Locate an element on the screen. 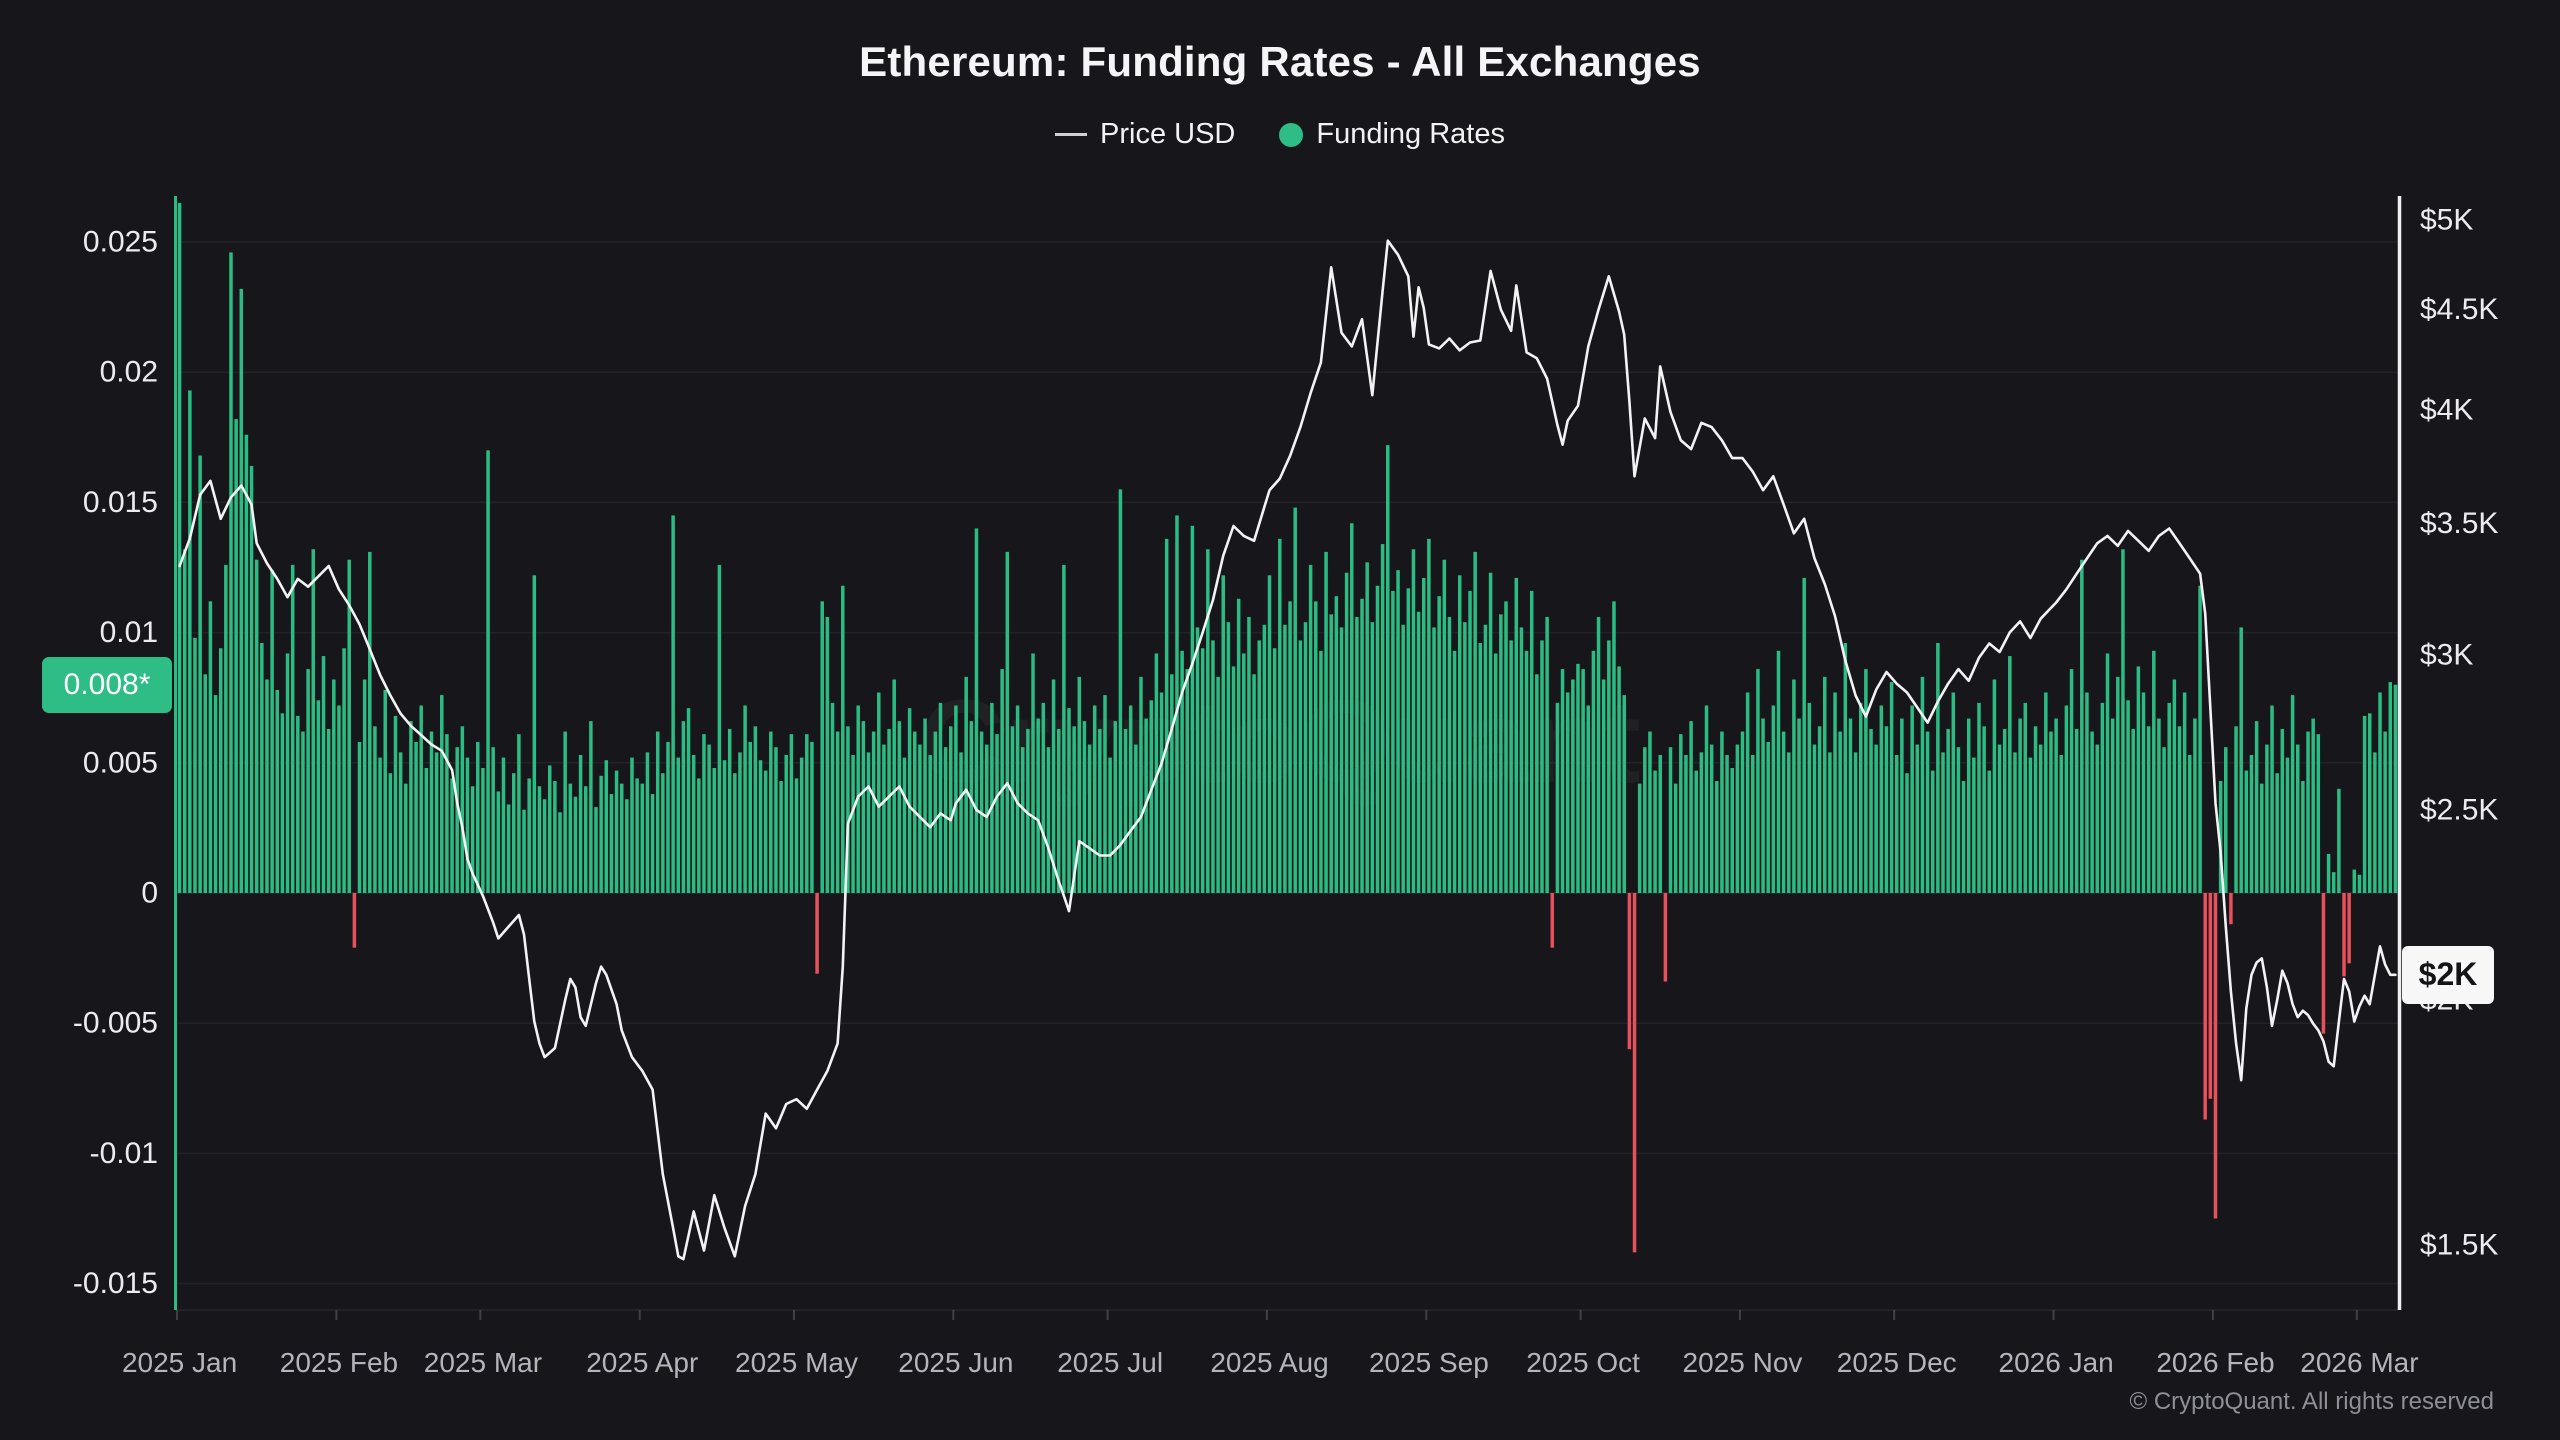 This screenshot has height=1440, width=2560. copyright-text: © CryptoQuant. All rights reserved is located at coordinates (2312, 1401).